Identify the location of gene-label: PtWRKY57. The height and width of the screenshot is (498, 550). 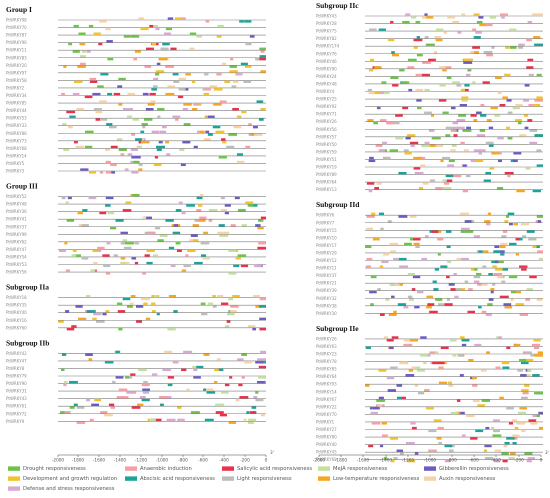
(326, 136).